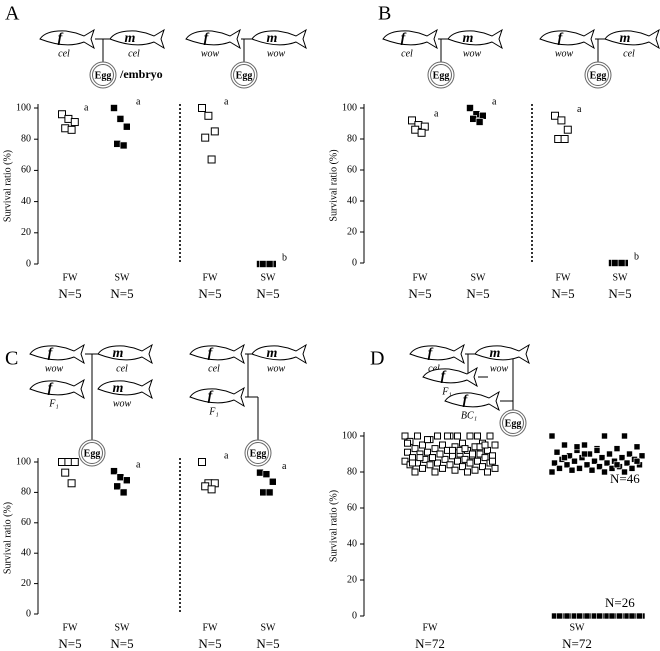 The image size is (660, 651). I want to click on n-label: N=72, so click(430, 643).